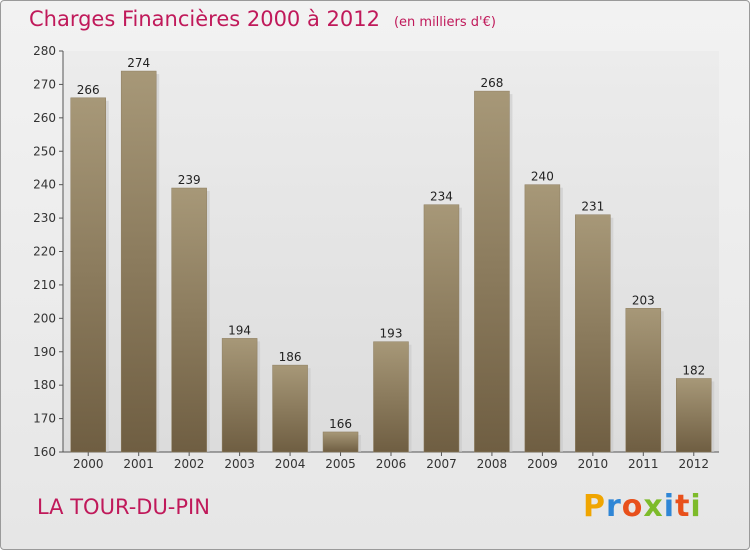  What do you see at coordinates (44, 151) in the screenshot?
I see `y-tick-label: 250` at bounding box center [44, 151].